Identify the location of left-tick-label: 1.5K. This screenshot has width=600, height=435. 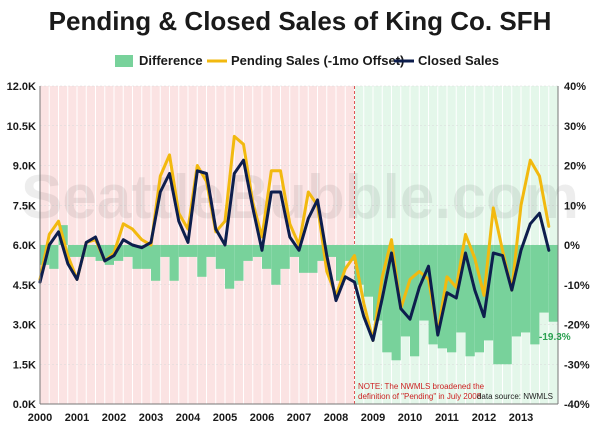
(24, 365).